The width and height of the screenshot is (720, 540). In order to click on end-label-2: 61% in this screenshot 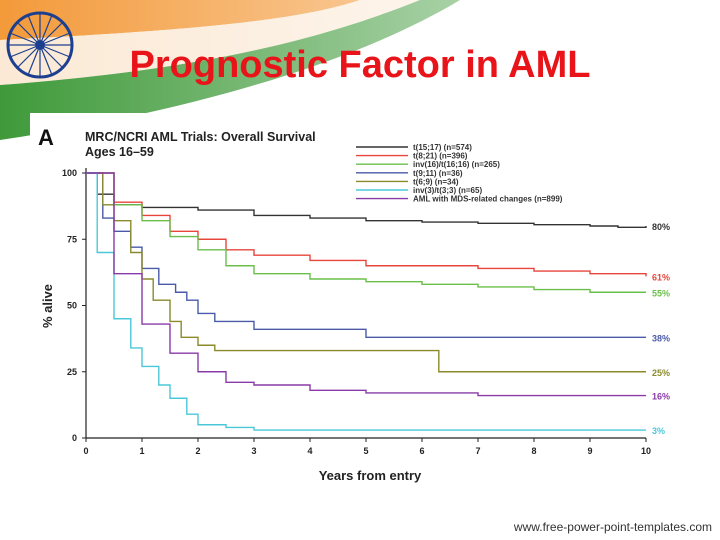, I will do `click(661, 277)`.